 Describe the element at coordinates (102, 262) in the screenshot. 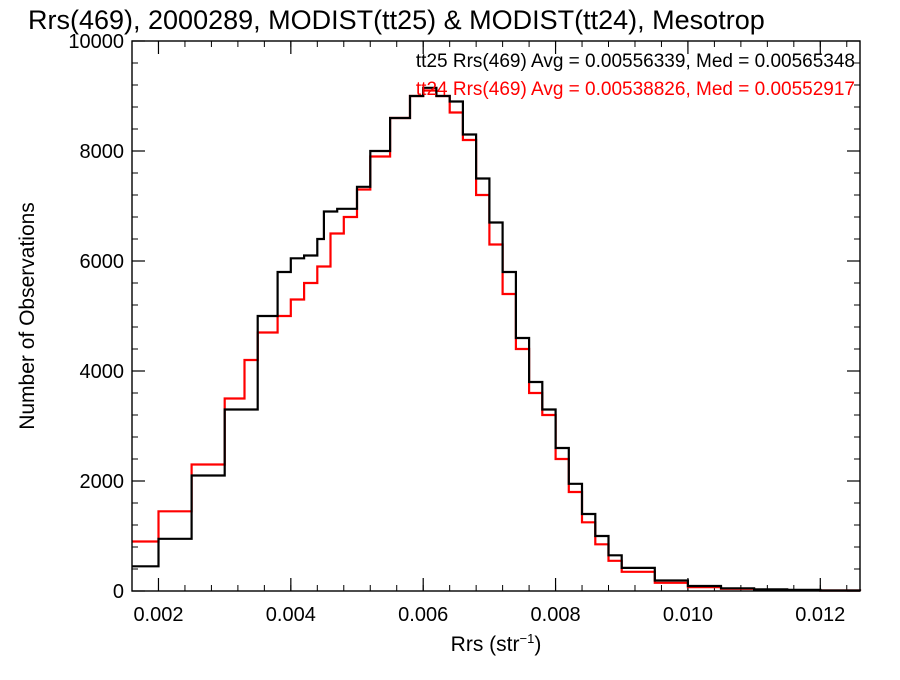

I see `y-tick-label: 6000` at that location.